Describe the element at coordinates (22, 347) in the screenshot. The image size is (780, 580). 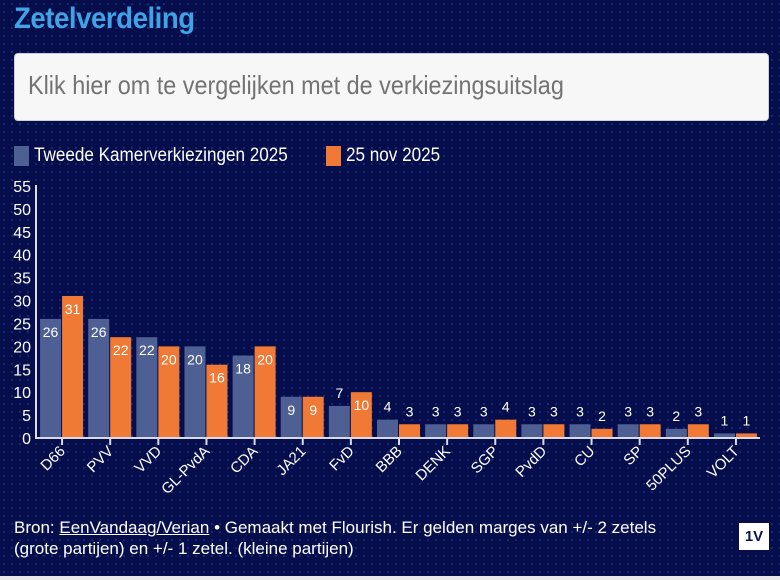
I see `y-tick-label: 20` at that location.